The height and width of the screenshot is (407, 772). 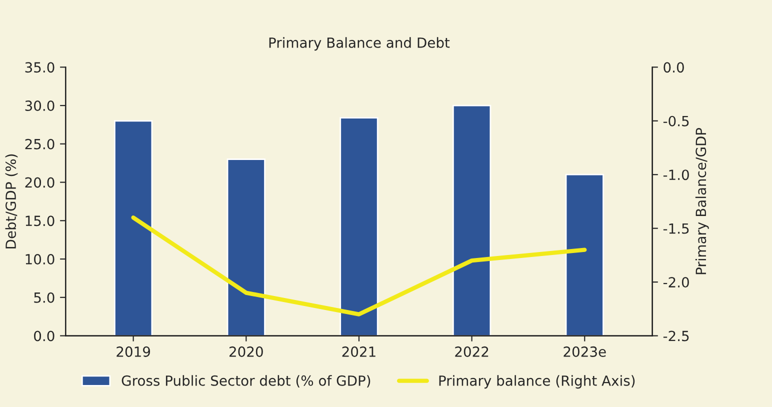 I want to click on y2-axis-title: Primary Balance/GDP, so click(x=702, y=201).